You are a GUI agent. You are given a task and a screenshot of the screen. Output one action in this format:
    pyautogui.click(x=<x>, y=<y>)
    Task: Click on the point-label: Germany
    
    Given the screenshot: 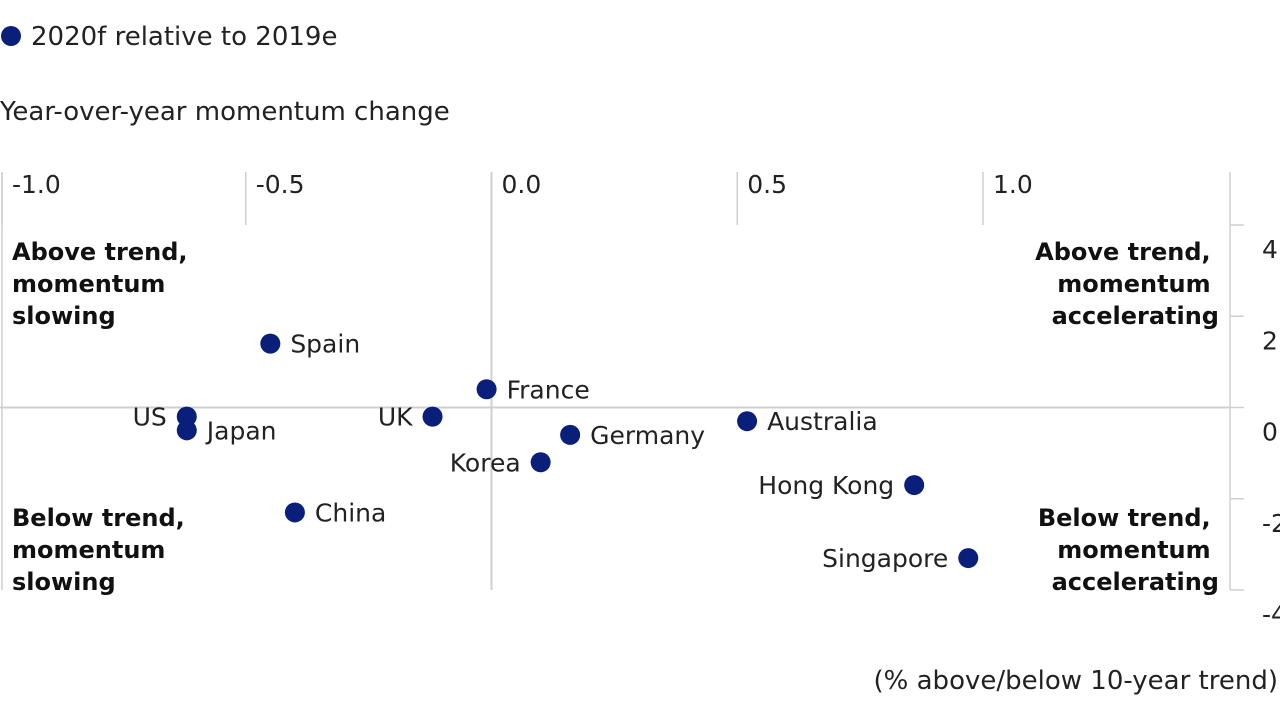 What is the action you would take?
    pyautogui.click(x=647, y=435)
    